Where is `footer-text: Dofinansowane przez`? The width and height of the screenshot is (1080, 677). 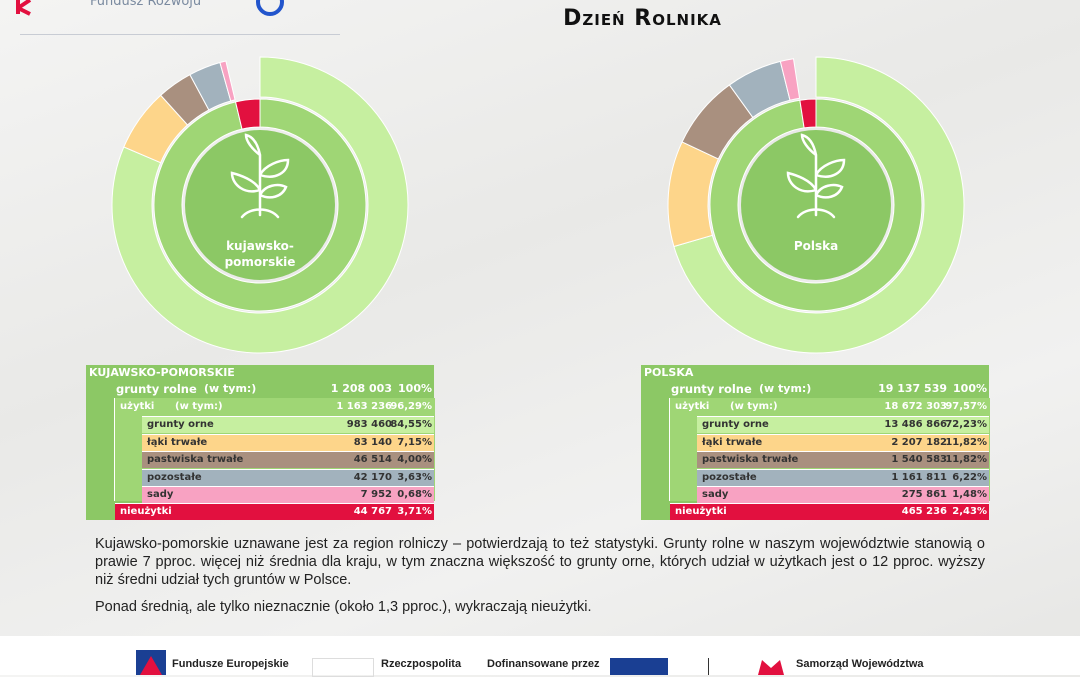
footer-text: Dofinansowane przez is located at coordinates (543, 664).